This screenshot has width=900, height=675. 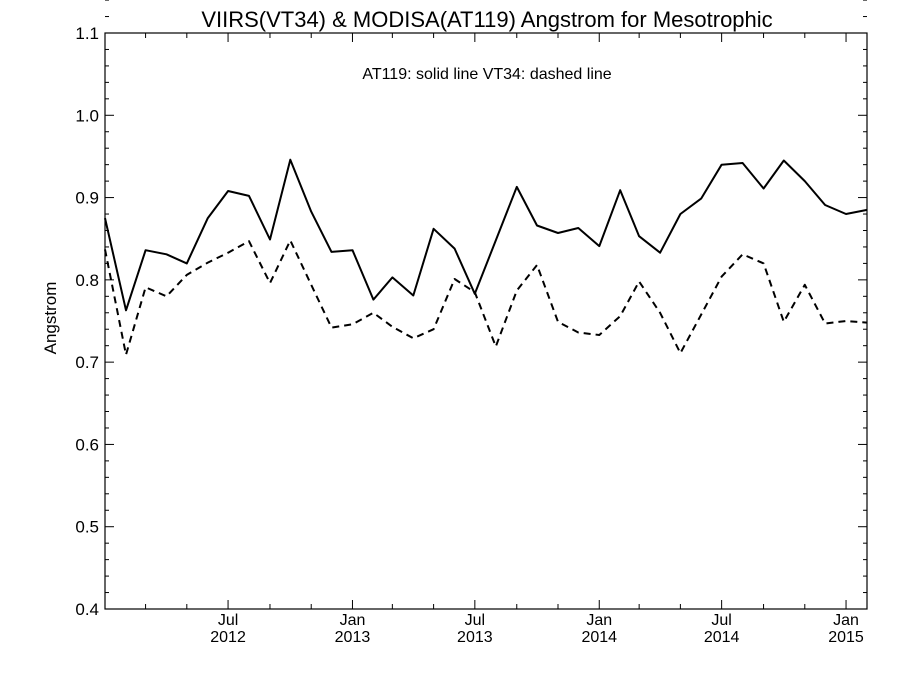 What do you see at coordinates (846, 637) in the screenshot?
I see `x-tick-label-year: 2015` at bounding box center [846, 637].